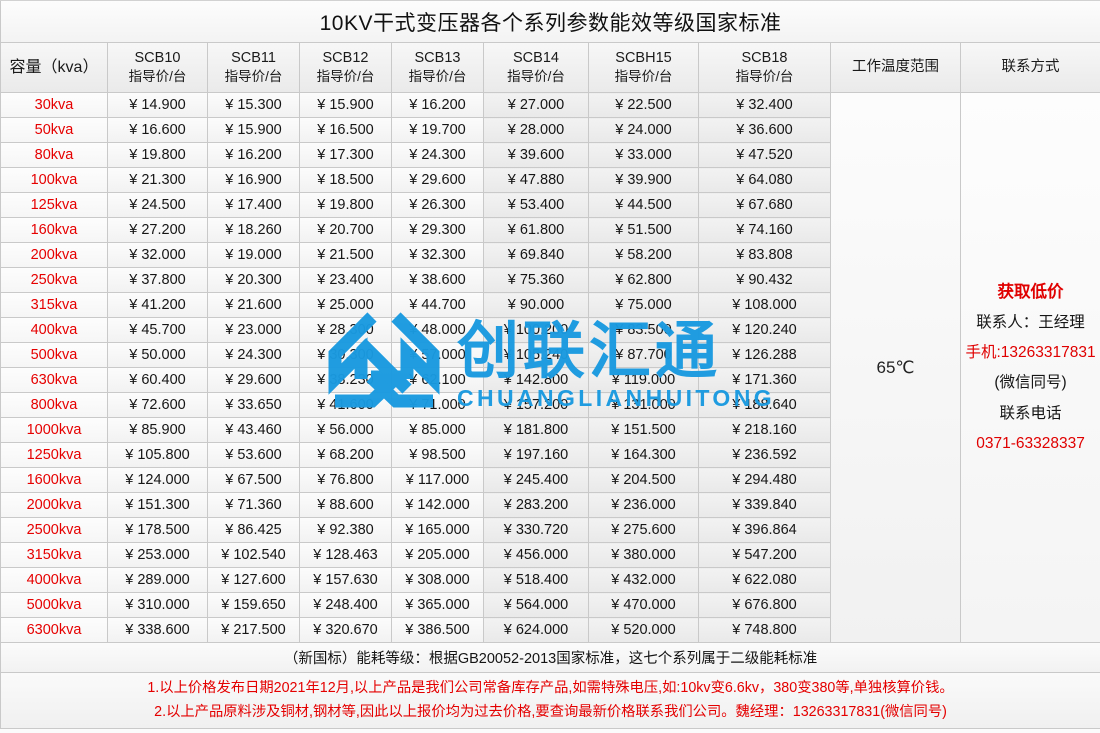 This screenshot has width=1100, height=733. Describe the element at coordinates (764, 67) in the screenshot. I see `header-scb18: SCB18 指导价/台` at that location.